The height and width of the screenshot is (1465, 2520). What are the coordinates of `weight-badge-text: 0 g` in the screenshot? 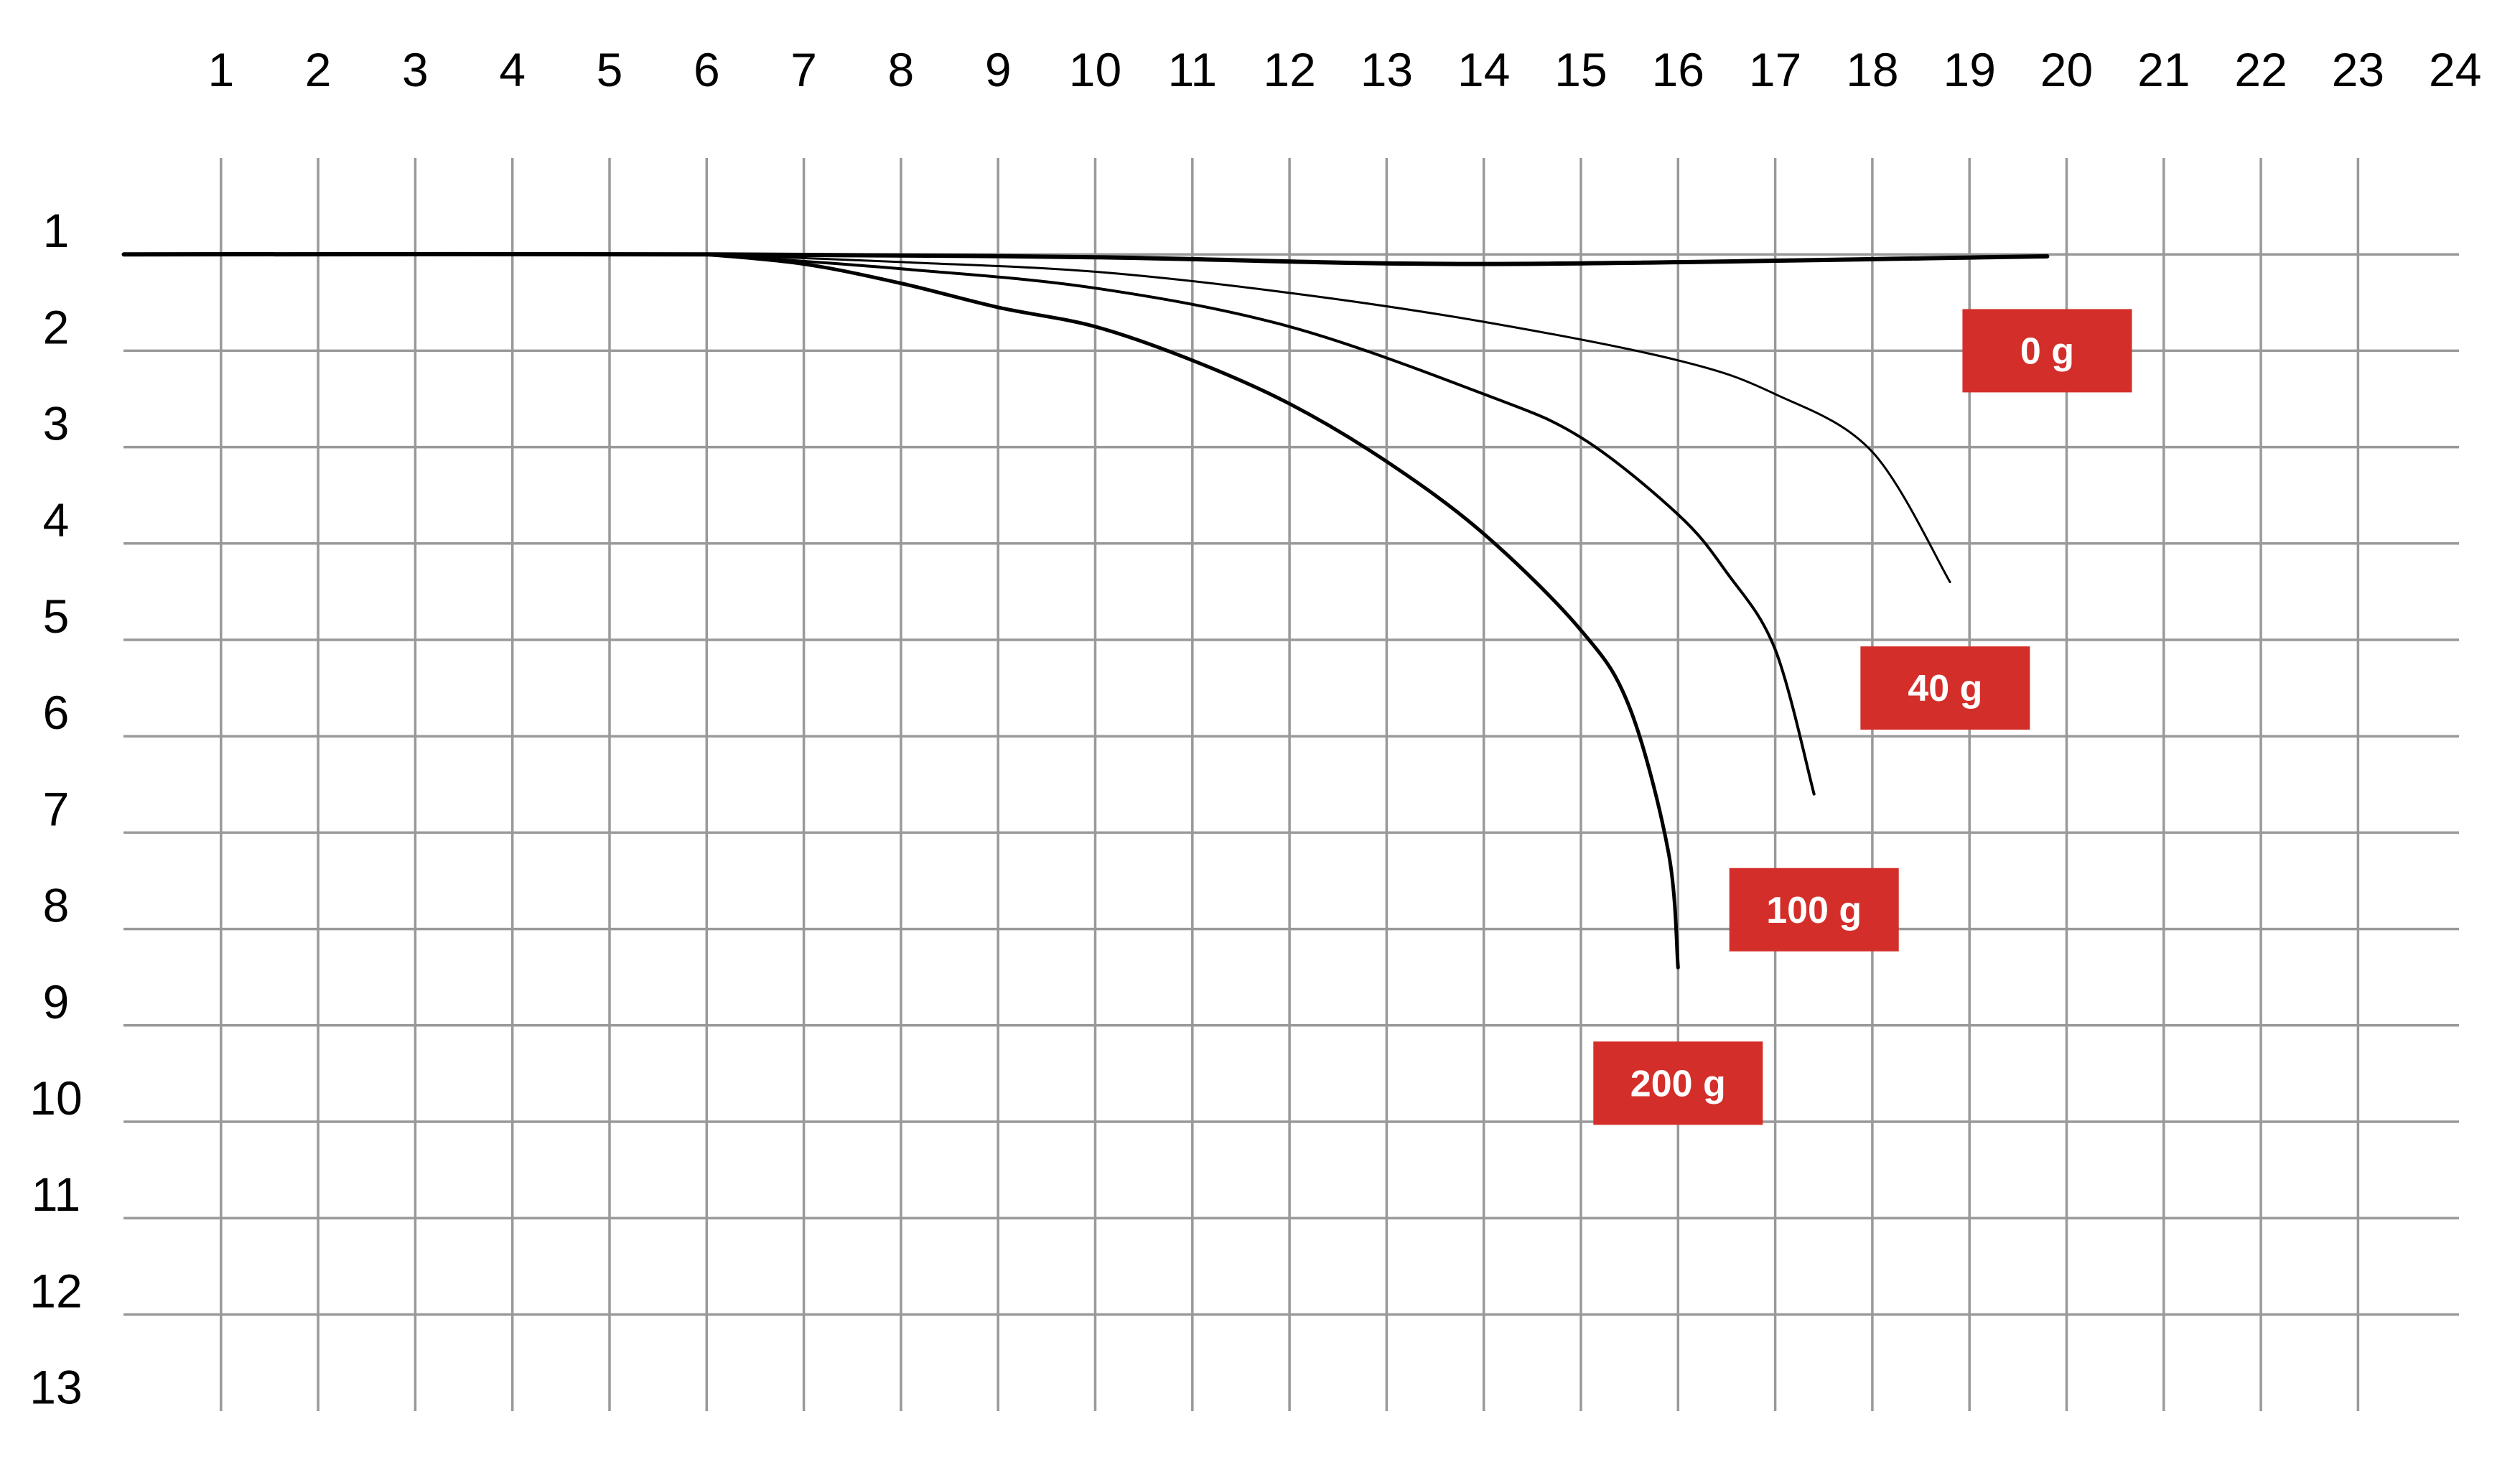 It's located at (2047, 351).